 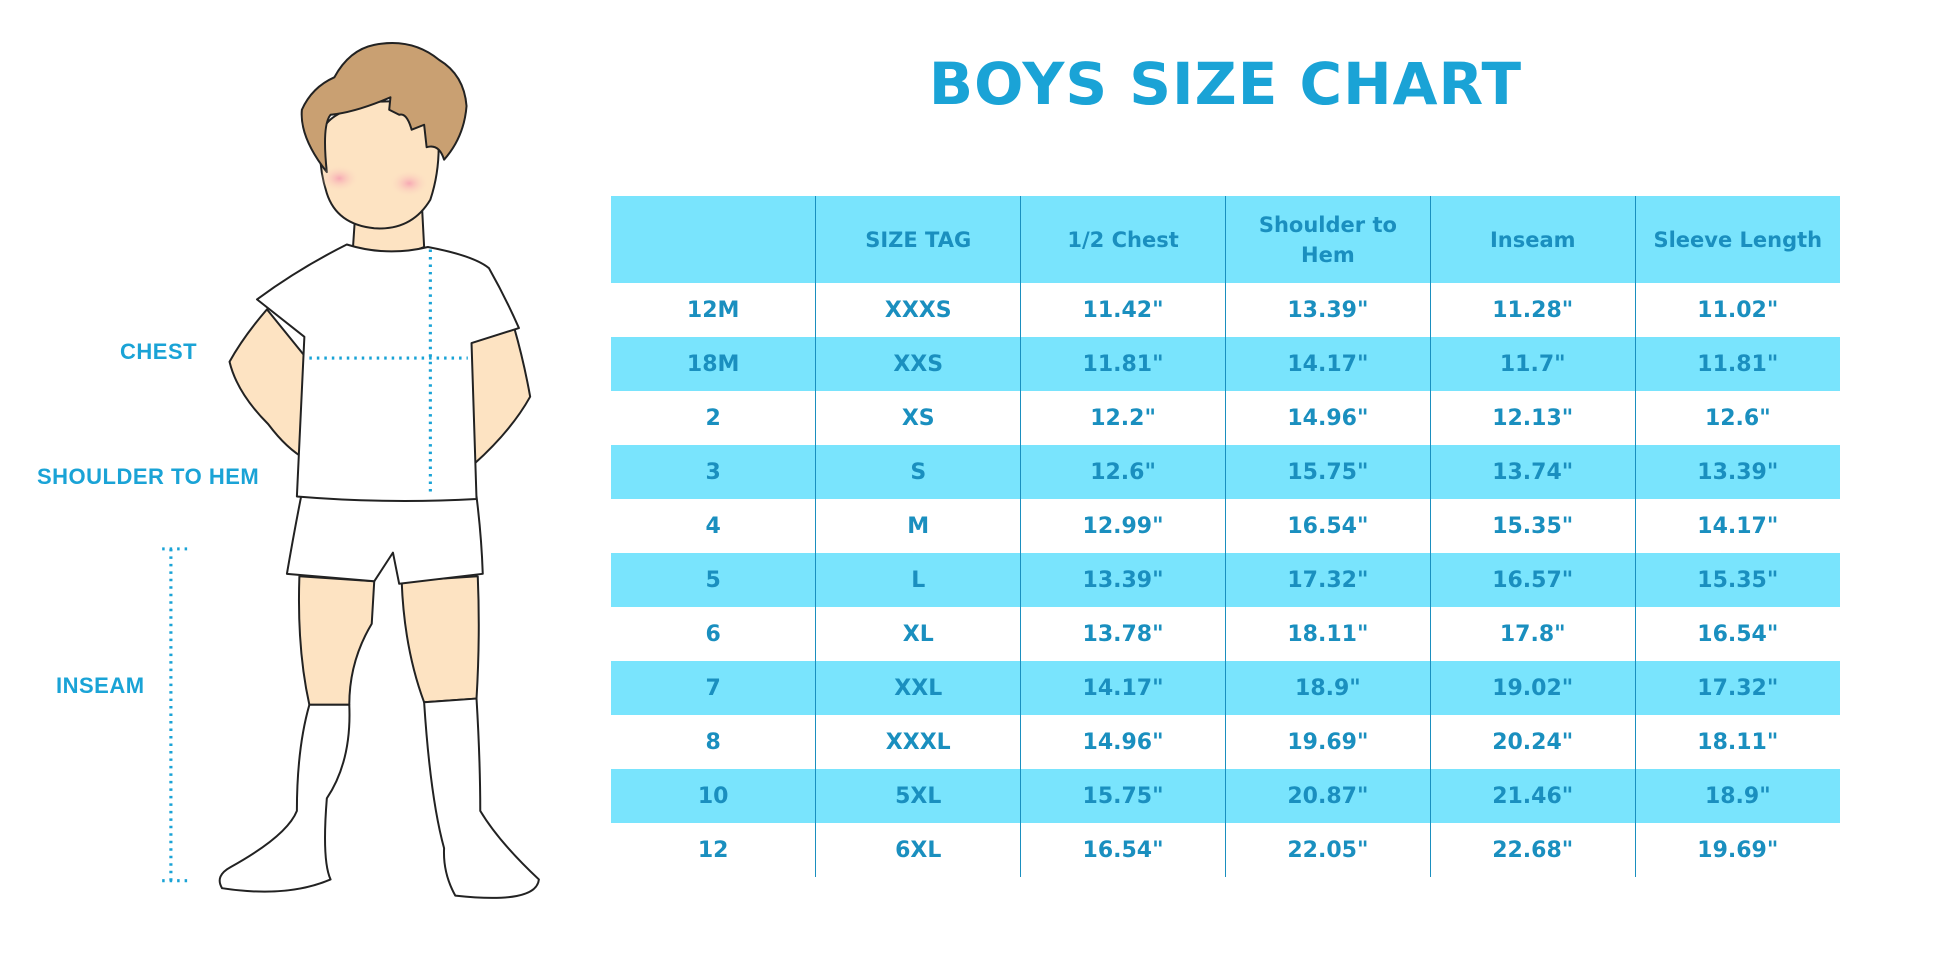 What do you see at coordinates (918, 580) in the screenshot?
I see `cell-size-tag: L` at bounding box center [918, 580].